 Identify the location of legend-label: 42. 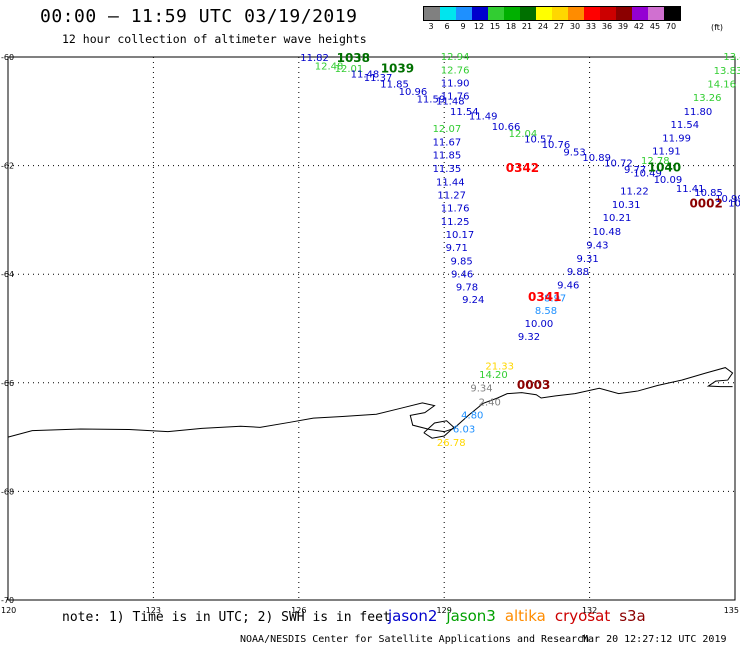
(639, 26).